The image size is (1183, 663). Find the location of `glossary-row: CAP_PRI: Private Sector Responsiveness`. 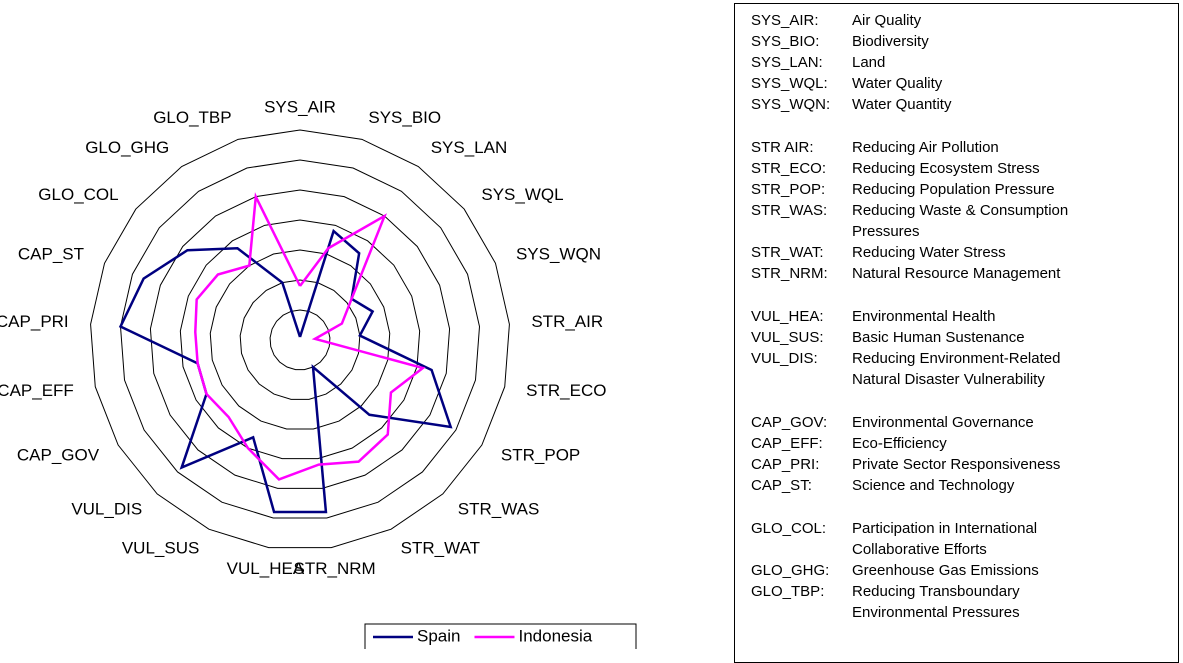

glossary-row: CAP_PRI: Private Sector Responsiveness is located at coordinates (956, 464).